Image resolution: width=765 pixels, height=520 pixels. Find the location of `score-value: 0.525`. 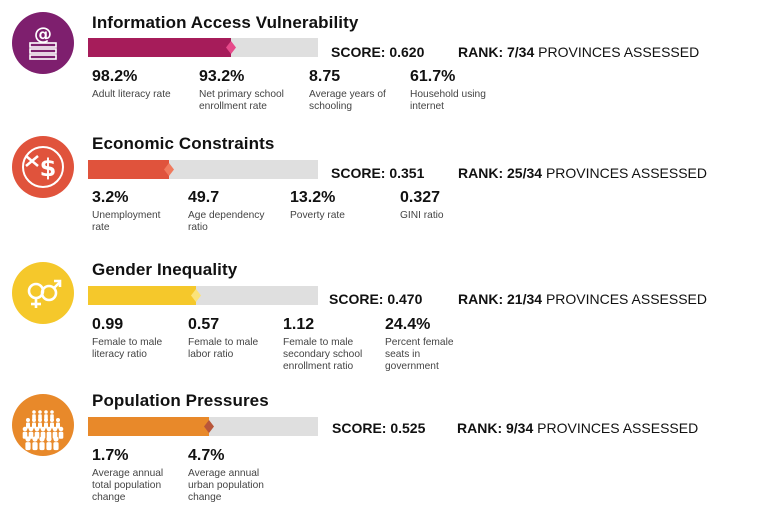

score-value: 0.525 is located at coordinates (408, 428).